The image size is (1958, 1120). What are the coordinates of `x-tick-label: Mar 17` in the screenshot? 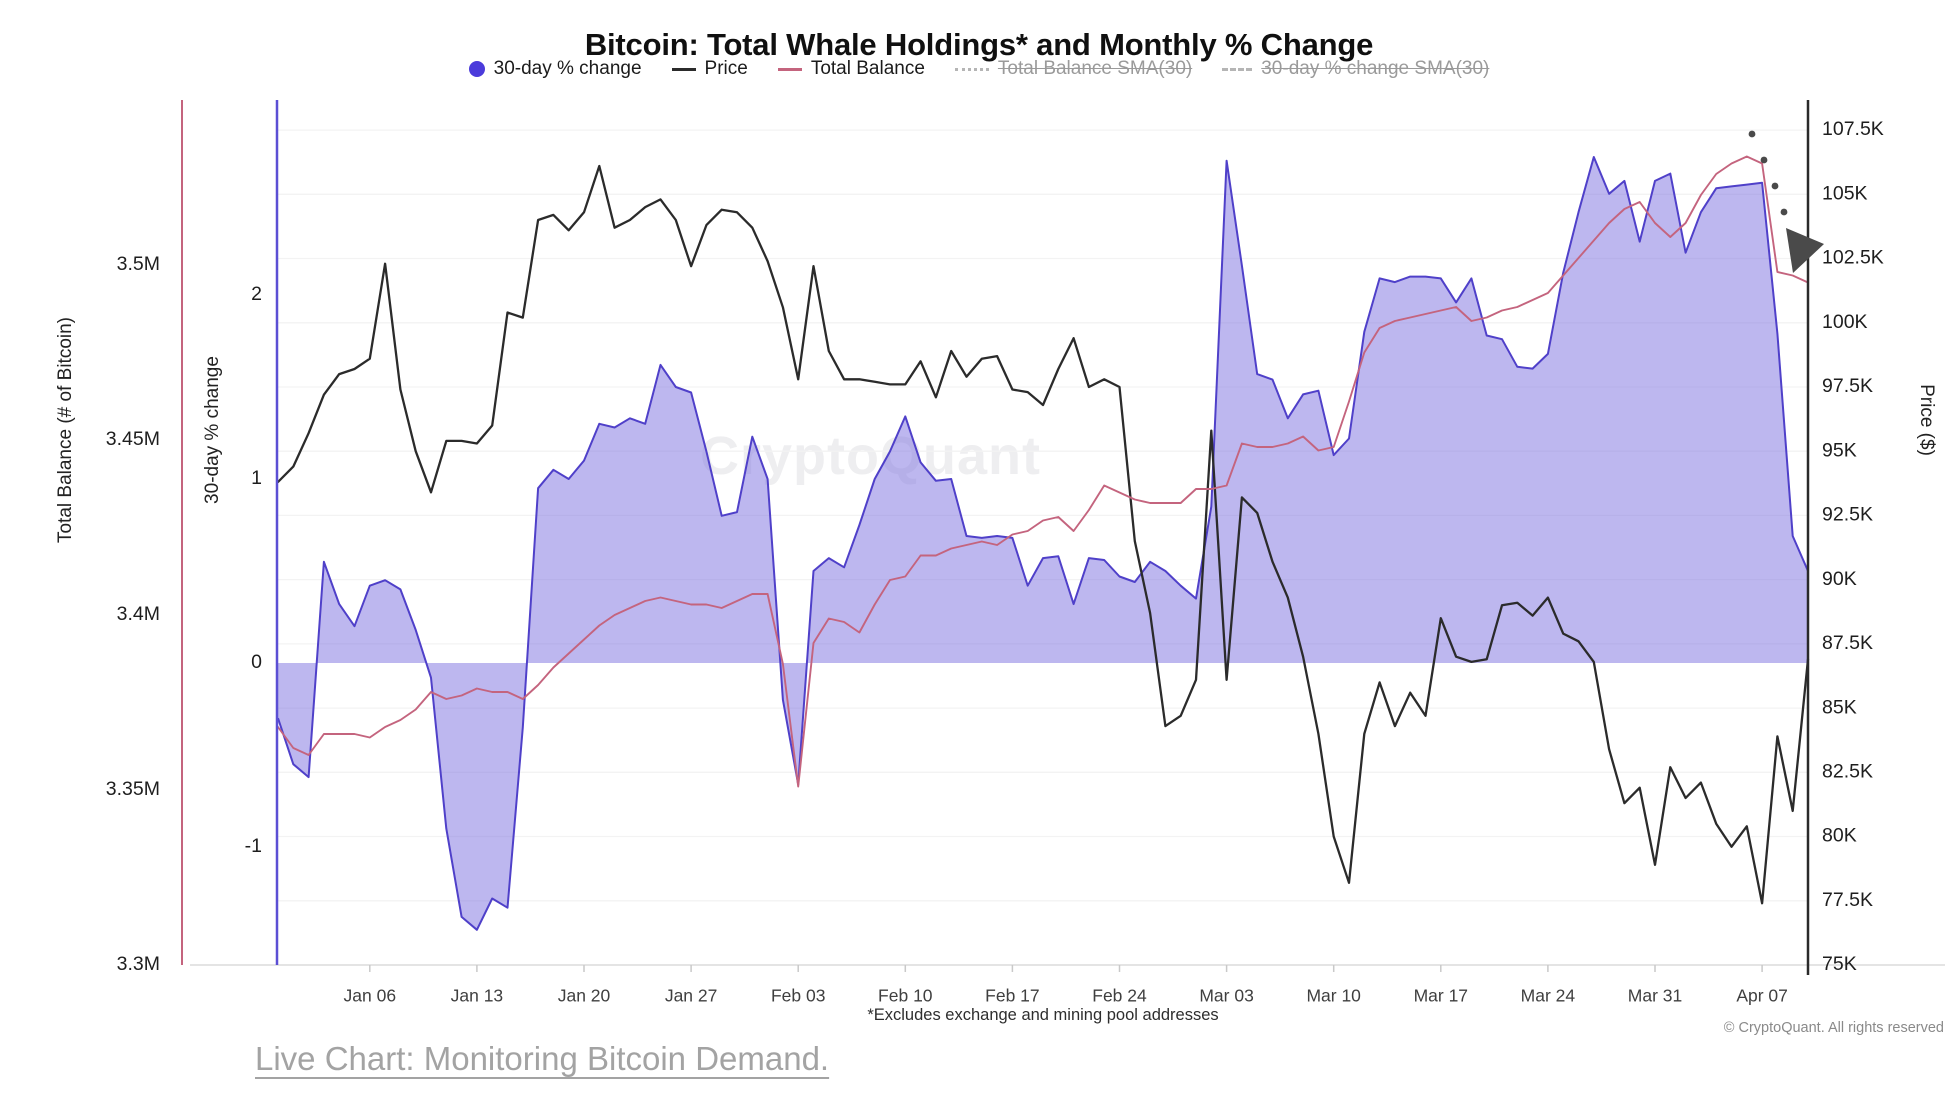 It's located at (1441, 996).